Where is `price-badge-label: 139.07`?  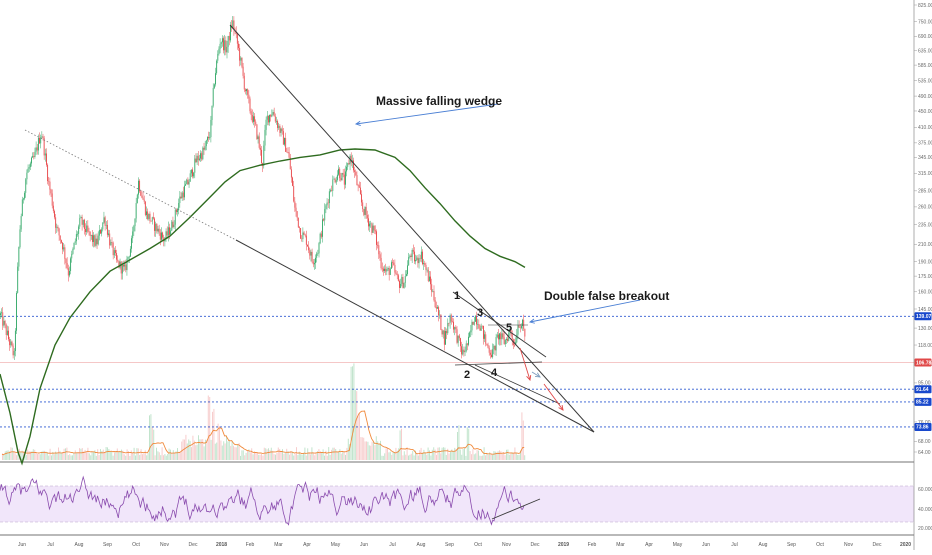
price-badge-label: 139.07 is located at coordinates (924, 317).